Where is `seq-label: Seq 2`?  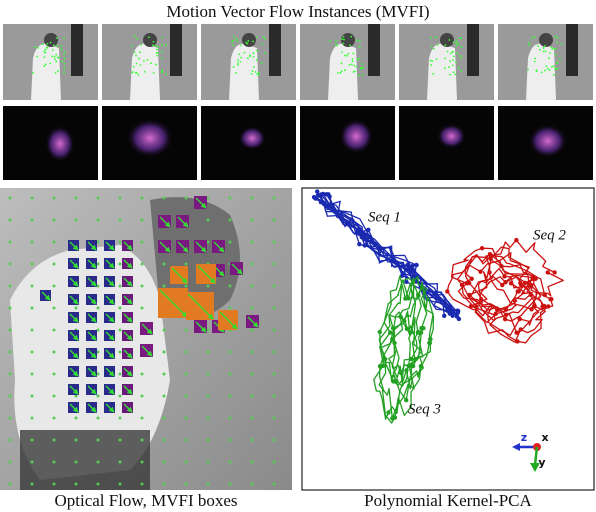
seq-label: Seq 2 is located at coordinates (549, 235).